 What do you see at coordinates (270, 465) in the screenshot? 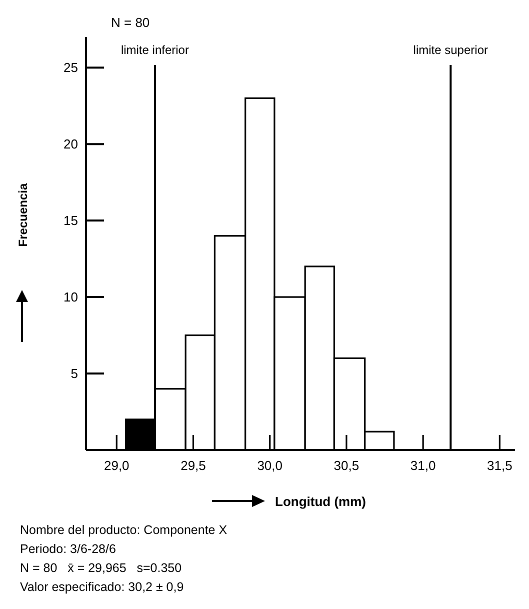
I see `x-tick-label: 30,0` at bounding box center [270, 465].